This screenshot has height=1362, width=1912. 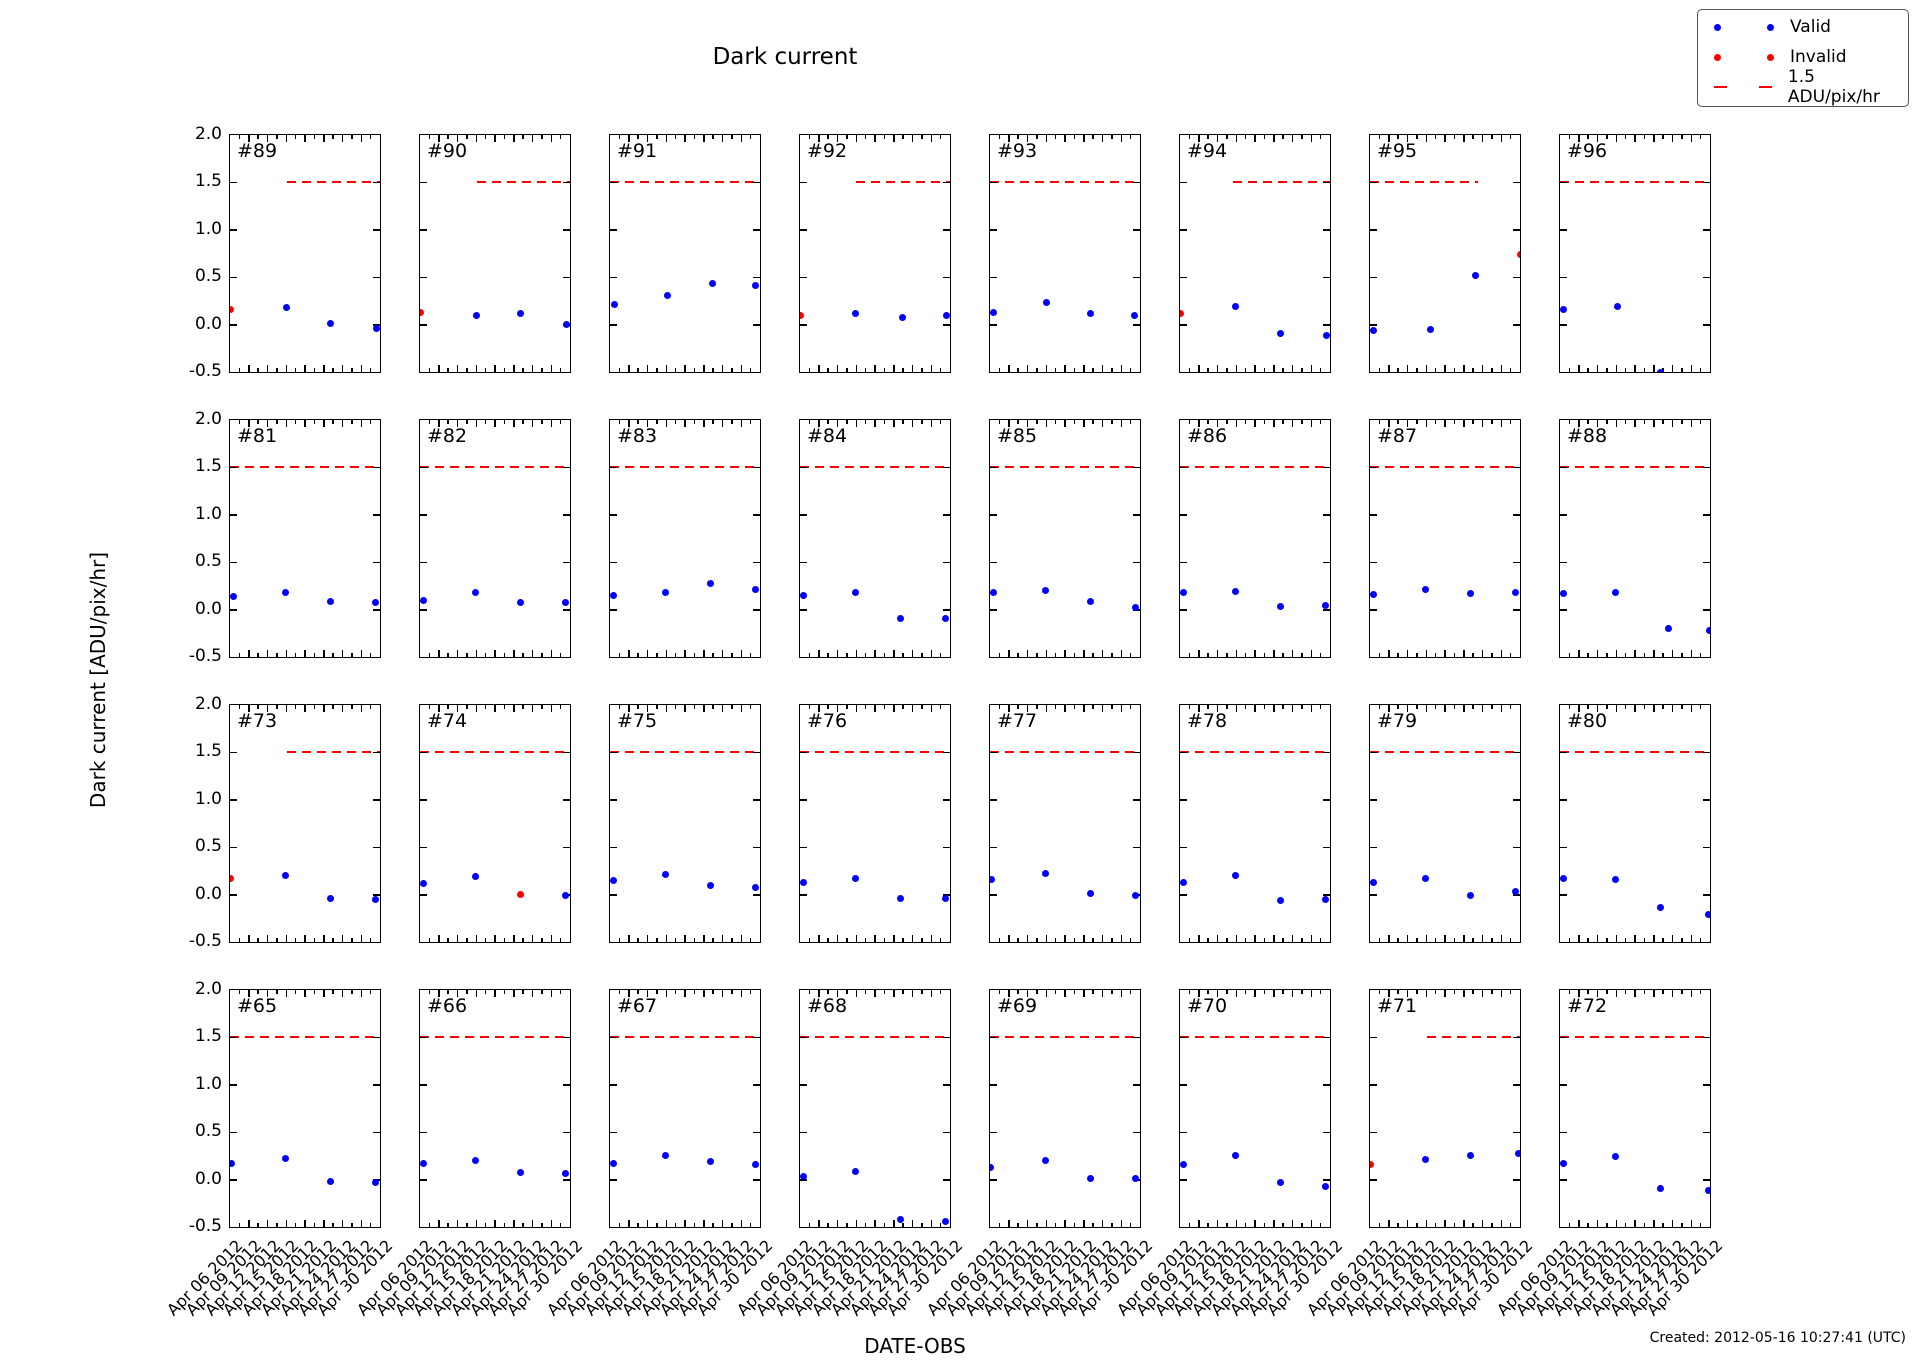 I want to click on y-tick-label: 0.0, so click(x=208, y=323).